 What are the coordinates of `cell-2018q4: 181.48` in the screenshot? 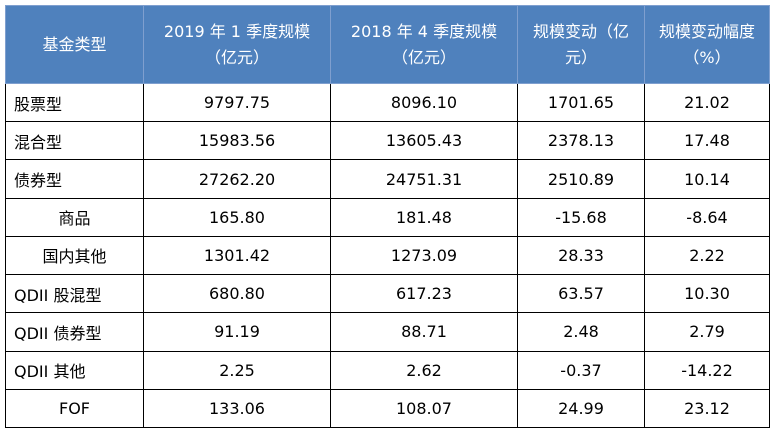 It's located at (424, 217).